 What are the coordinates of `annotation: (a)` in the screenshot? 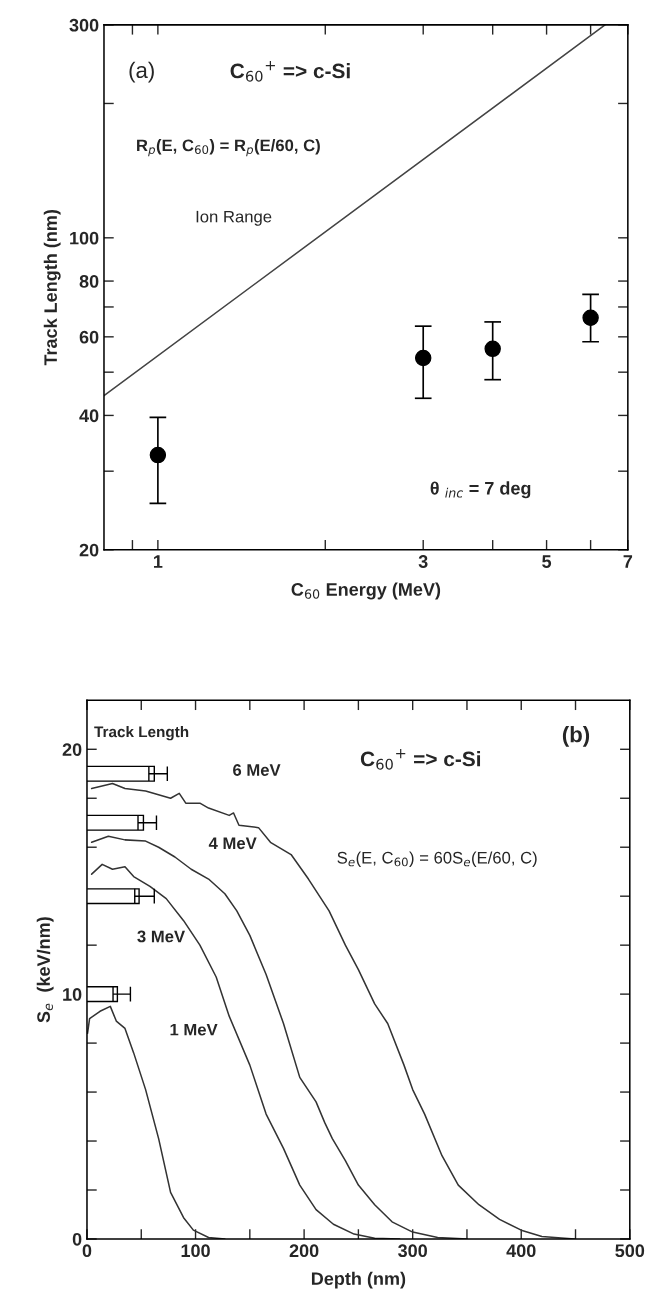 It's located at (141, 72).